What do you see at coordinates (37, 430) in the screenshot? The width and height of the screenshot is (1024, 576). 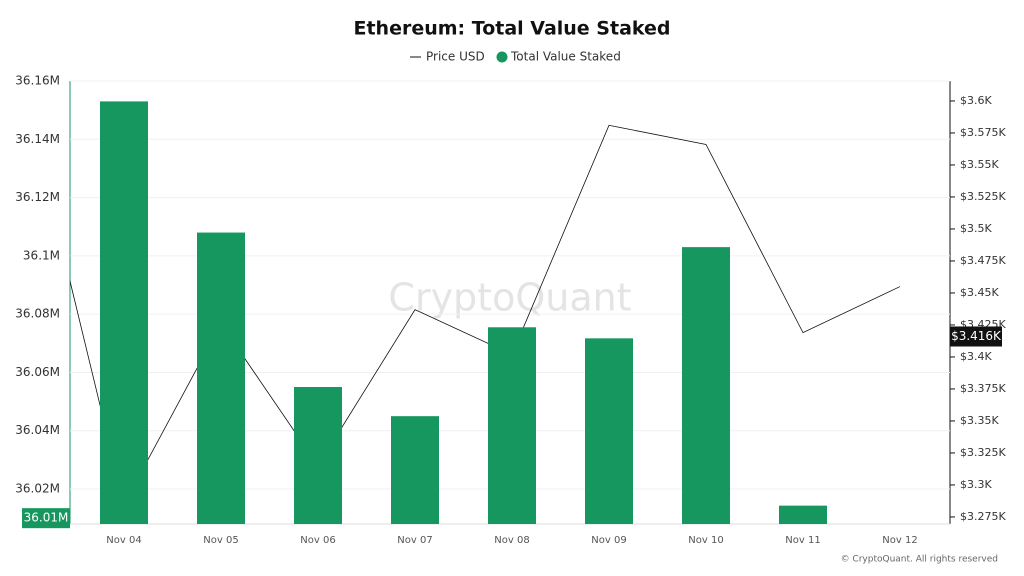 I see `y-tick-label: 36.04M` at bounding box center [37, 430].